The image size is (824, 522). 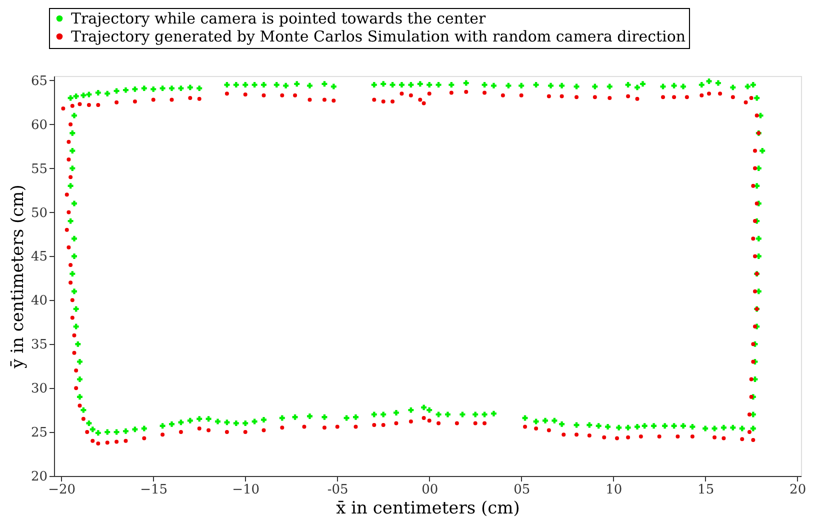 What do you see at coordinates (39, 389) in the screenshot?
I see `y-tick-label: 30` at bounding box center [39, 389].